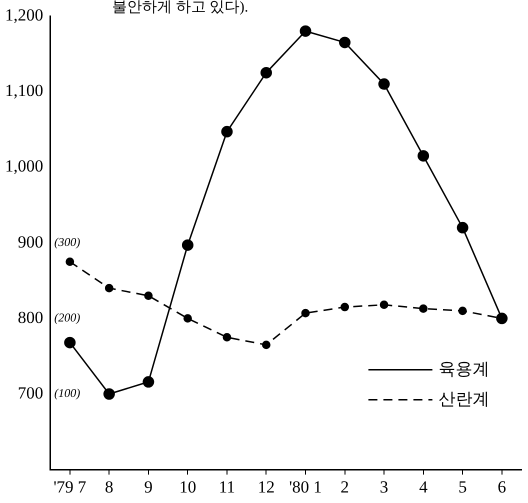 The width and height of the screenshot is (528, 503). What do you see at coordinates (109, 486) in the screenshot?
I see `x-tick-label: 8` at bounding box center [109, 486].